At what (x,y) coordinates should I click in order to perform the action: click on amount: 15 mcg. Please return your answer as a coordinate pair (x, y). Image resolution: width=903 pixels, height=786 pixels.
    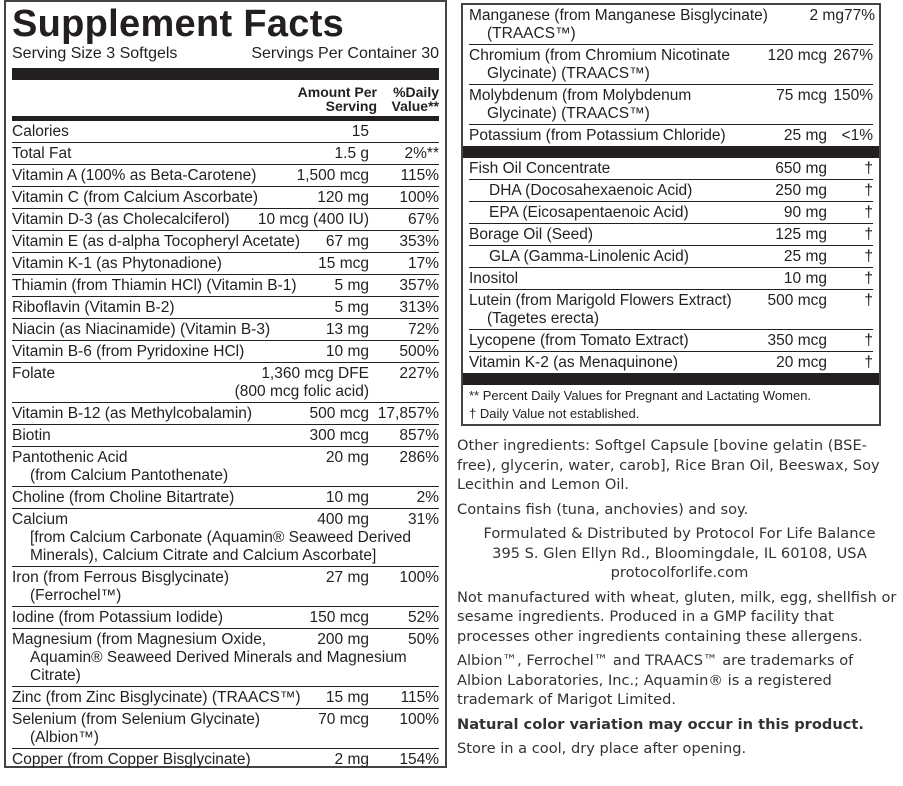
    Looking at the image, I should click on (343, 263).